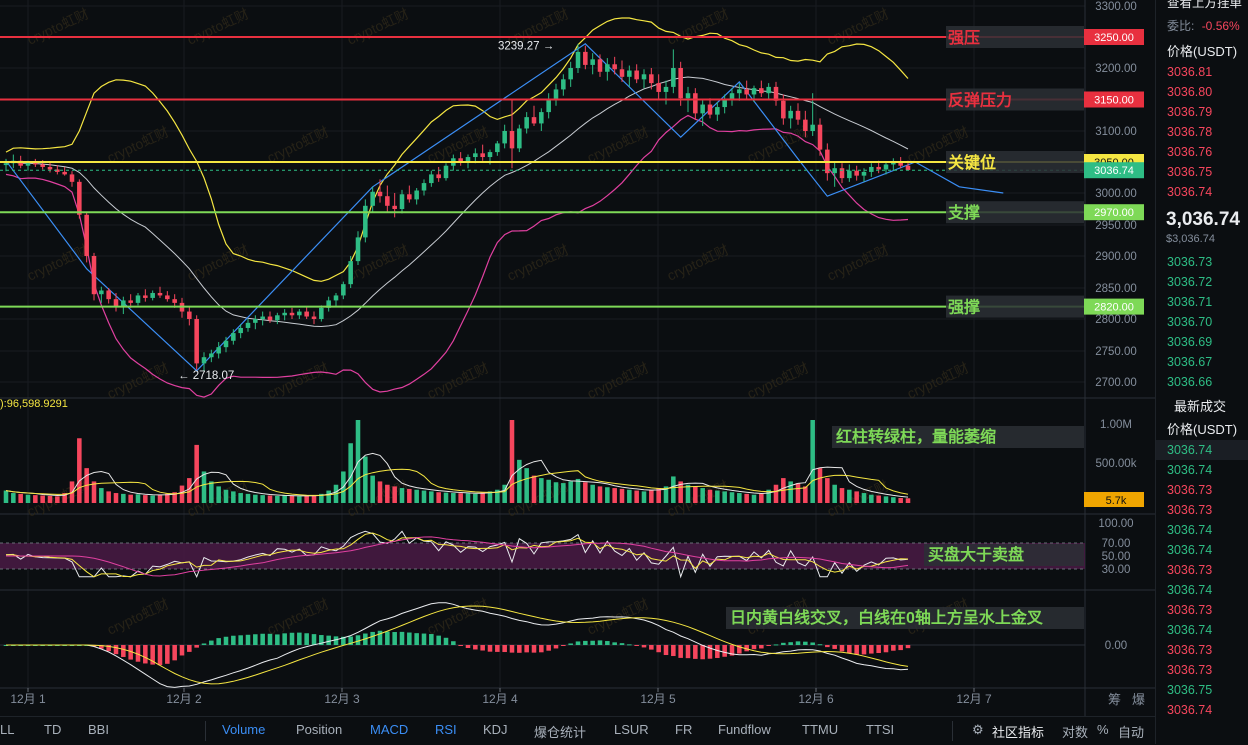 The height and width of the screenshot is (745, 1248). I want to click on volume-current-label: 5.7k, so click(1116, 501).